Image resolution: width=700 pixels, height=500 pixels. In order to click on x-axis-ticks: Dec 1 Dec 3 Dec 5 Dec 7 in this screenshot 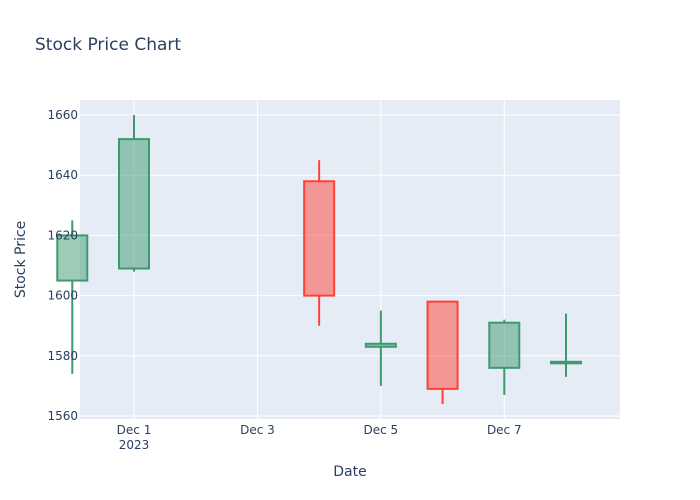, I will do `click(319, 430)`.